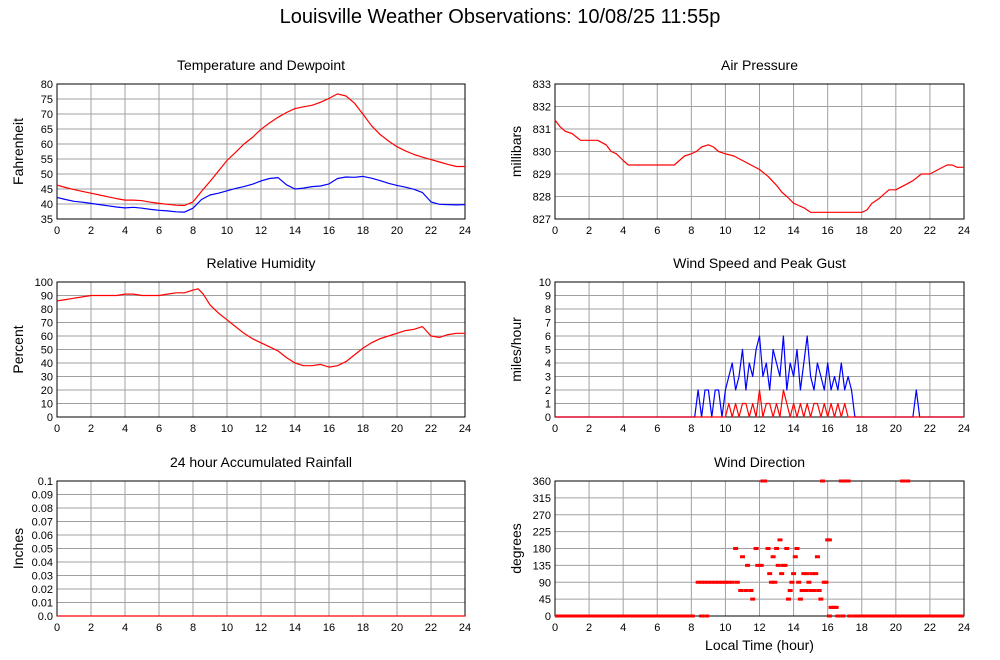  Describe the element at coordinates (548, 391) in the screenshot. I see `y-tick-label: 2` at that location.